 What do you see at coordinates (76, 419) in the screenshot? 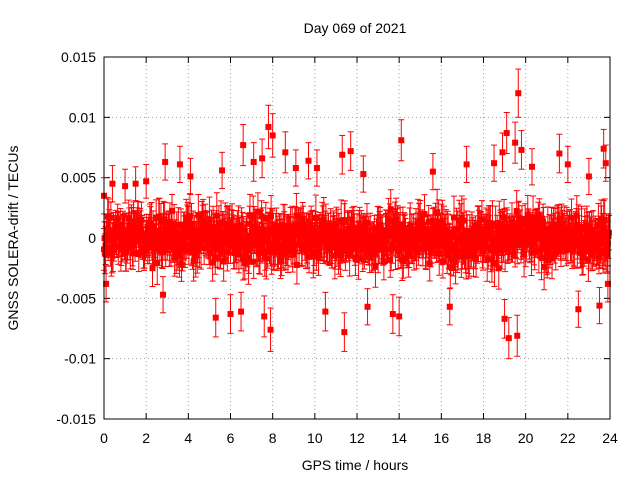
I see `y-tick-label: -0.015` at bounding box center [76, 419].